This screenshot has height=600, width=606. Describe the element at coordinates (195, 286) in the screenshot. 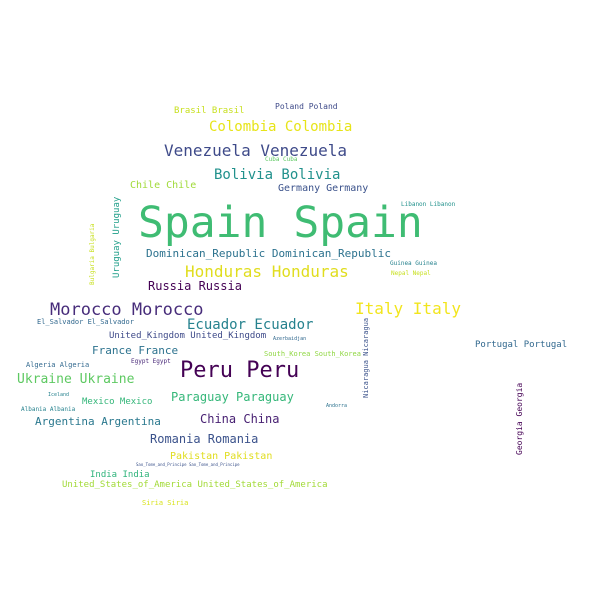

I see `word-russia: Russia Russia` at that location.